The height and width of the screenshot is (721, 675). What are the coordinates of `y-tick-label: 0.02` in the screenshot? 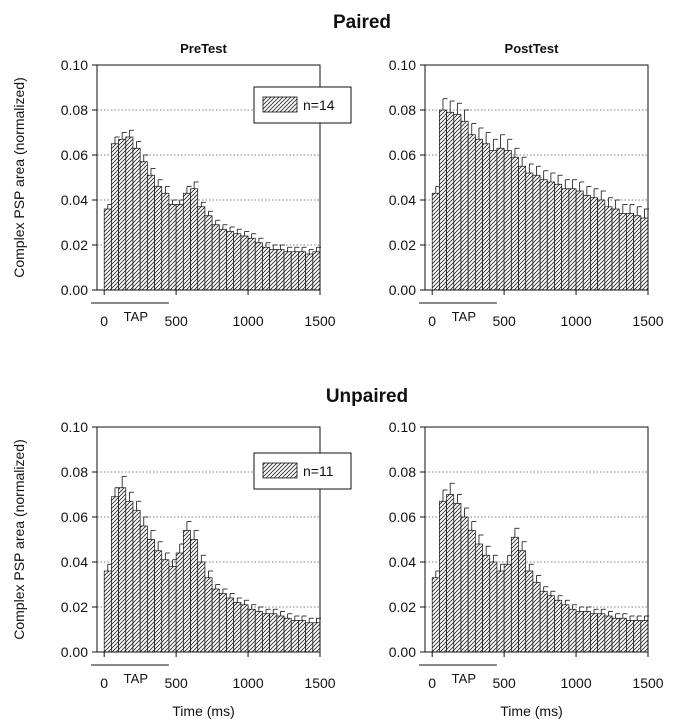 It's located at (402, 245).